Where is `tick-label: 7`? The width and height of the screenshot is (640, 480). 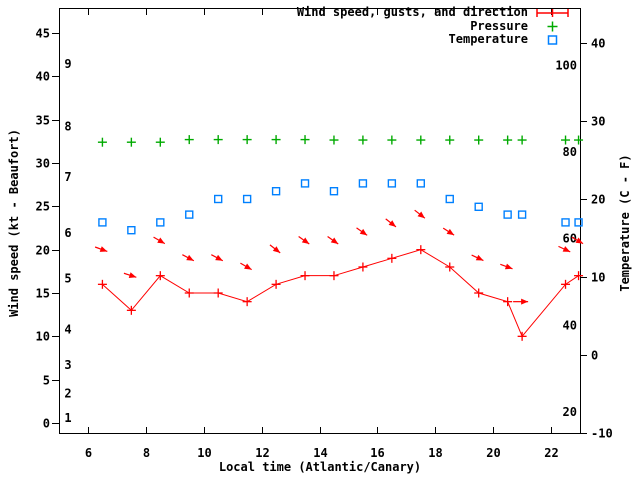
tick-label: 7 is located at coordinates (67, 177).